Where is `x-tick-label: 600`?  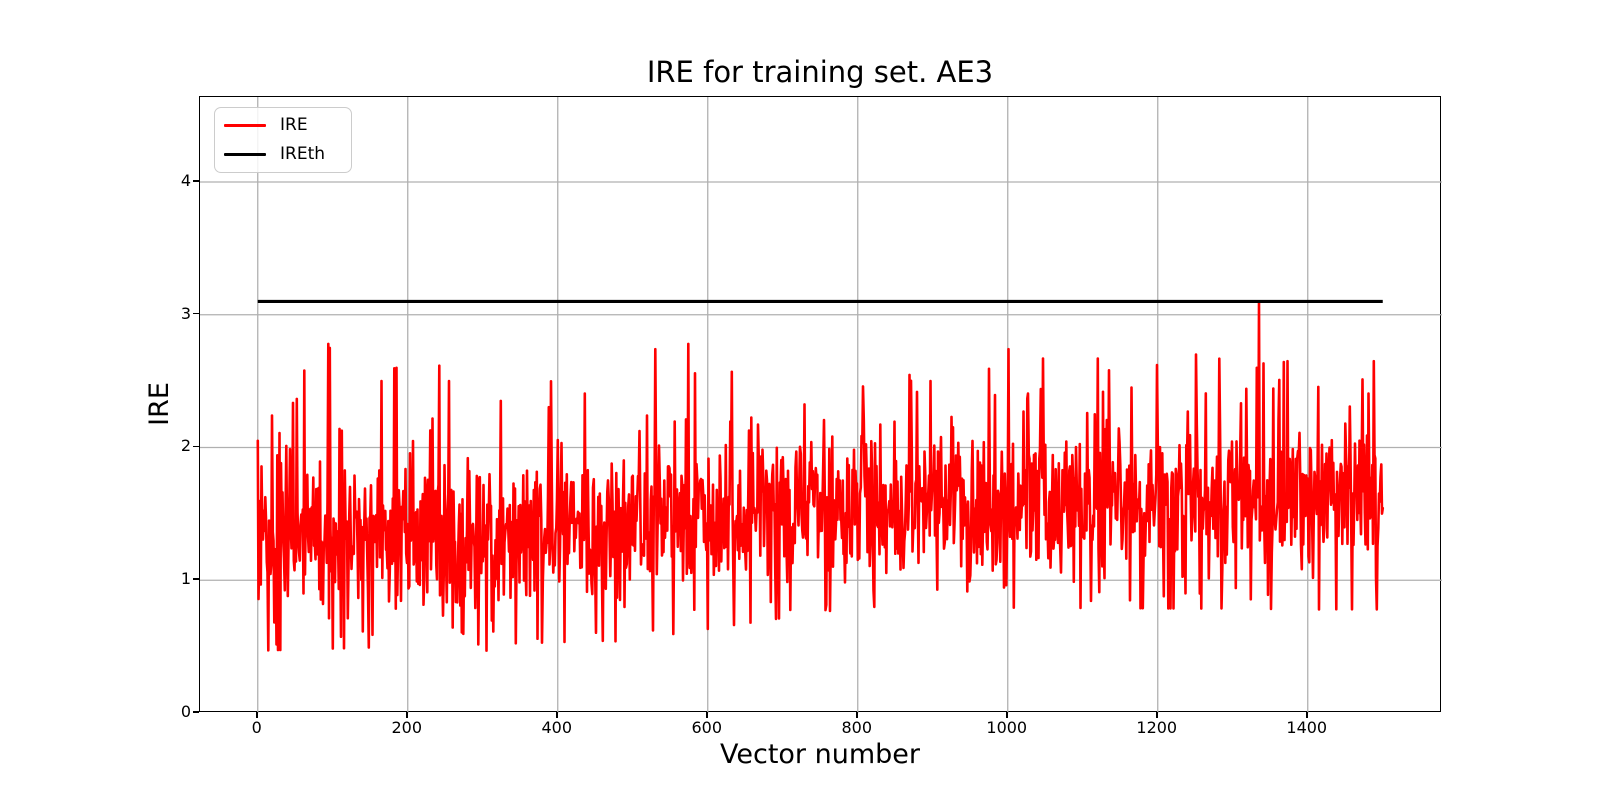
x-tick-label: 600 is located at coordinates (707, 727).